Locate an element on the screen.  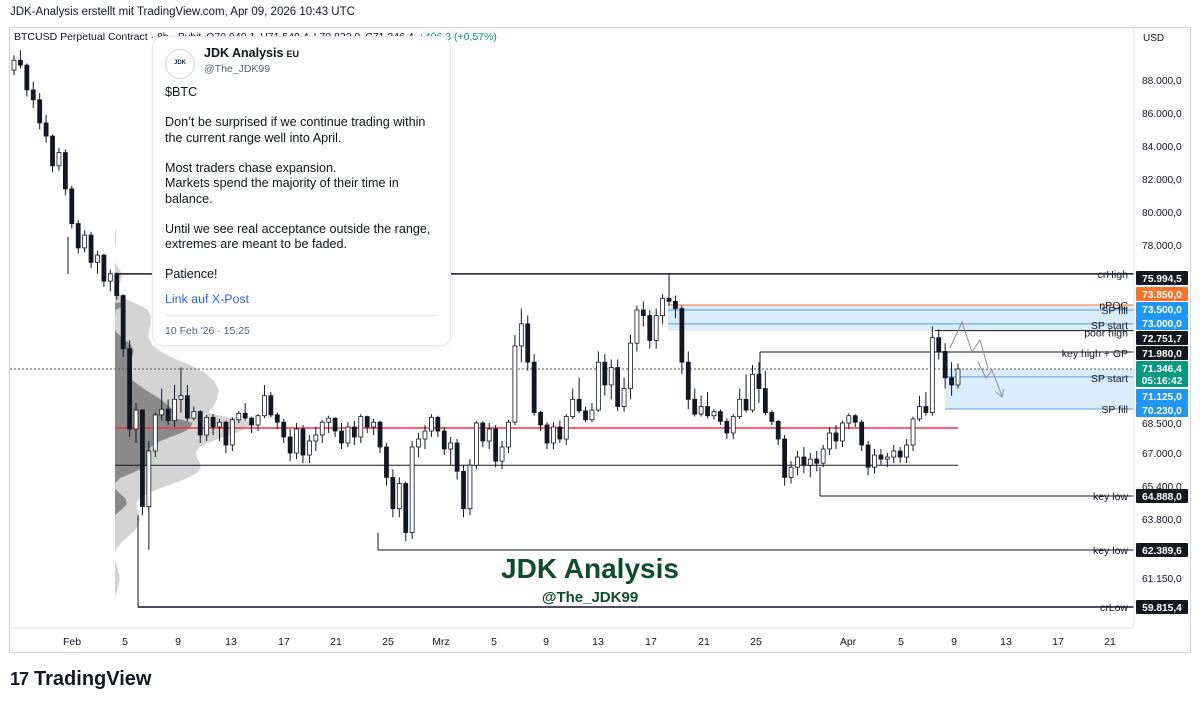
price-label-text: 70.230,0 is located at coordinates (1162, 411).